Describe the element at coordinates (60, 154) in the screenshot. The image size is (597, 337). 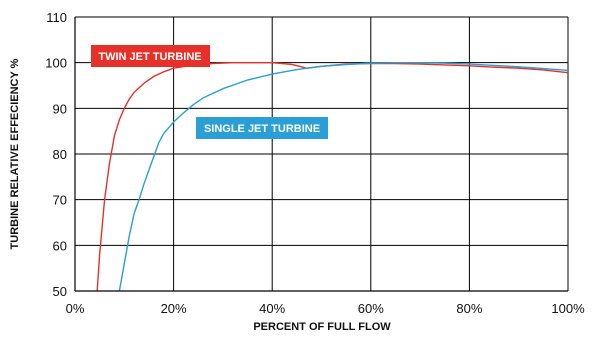
I see `y-tick-label: 80` at that location.